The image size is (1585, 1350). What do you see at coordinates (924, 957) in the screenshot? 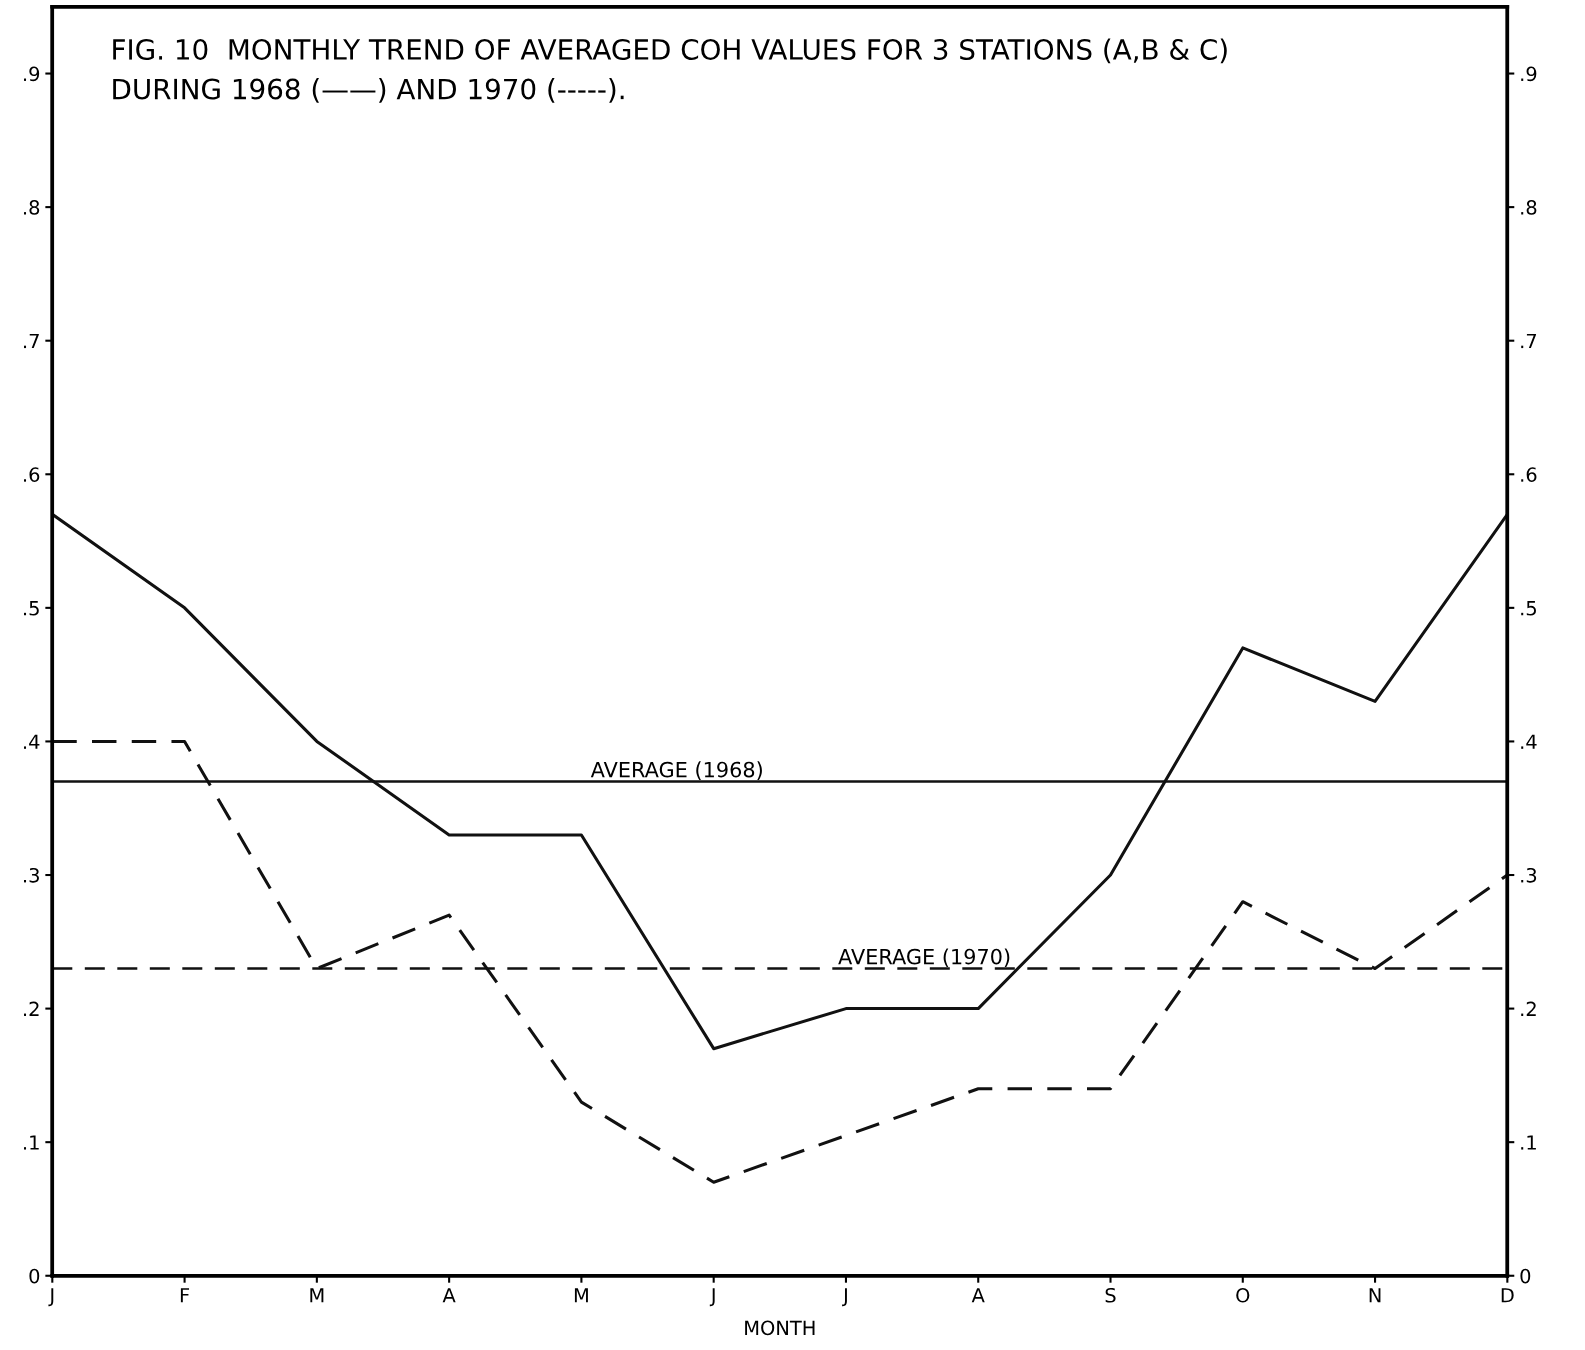
I see `ref-line-label: AVERAGE (1970)` at bounding box center [924, 957].